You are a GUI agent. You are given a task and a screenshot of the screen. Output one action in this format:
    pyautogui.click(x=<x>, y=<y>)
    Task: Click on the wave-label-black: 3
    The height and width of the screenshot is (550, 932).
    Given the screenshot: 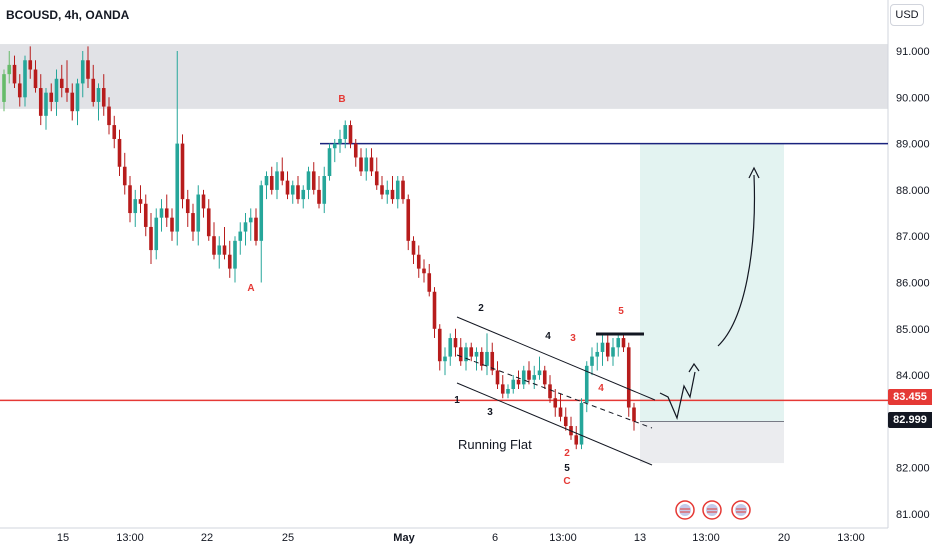 What is the action you would take?
    pyautogui.click(x=490, y=412)
    